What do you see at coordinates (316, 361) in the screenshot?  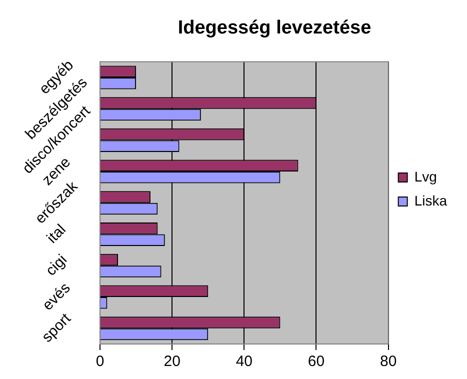 I see `x-tick-label: 60` at bounding box center [316, 361].